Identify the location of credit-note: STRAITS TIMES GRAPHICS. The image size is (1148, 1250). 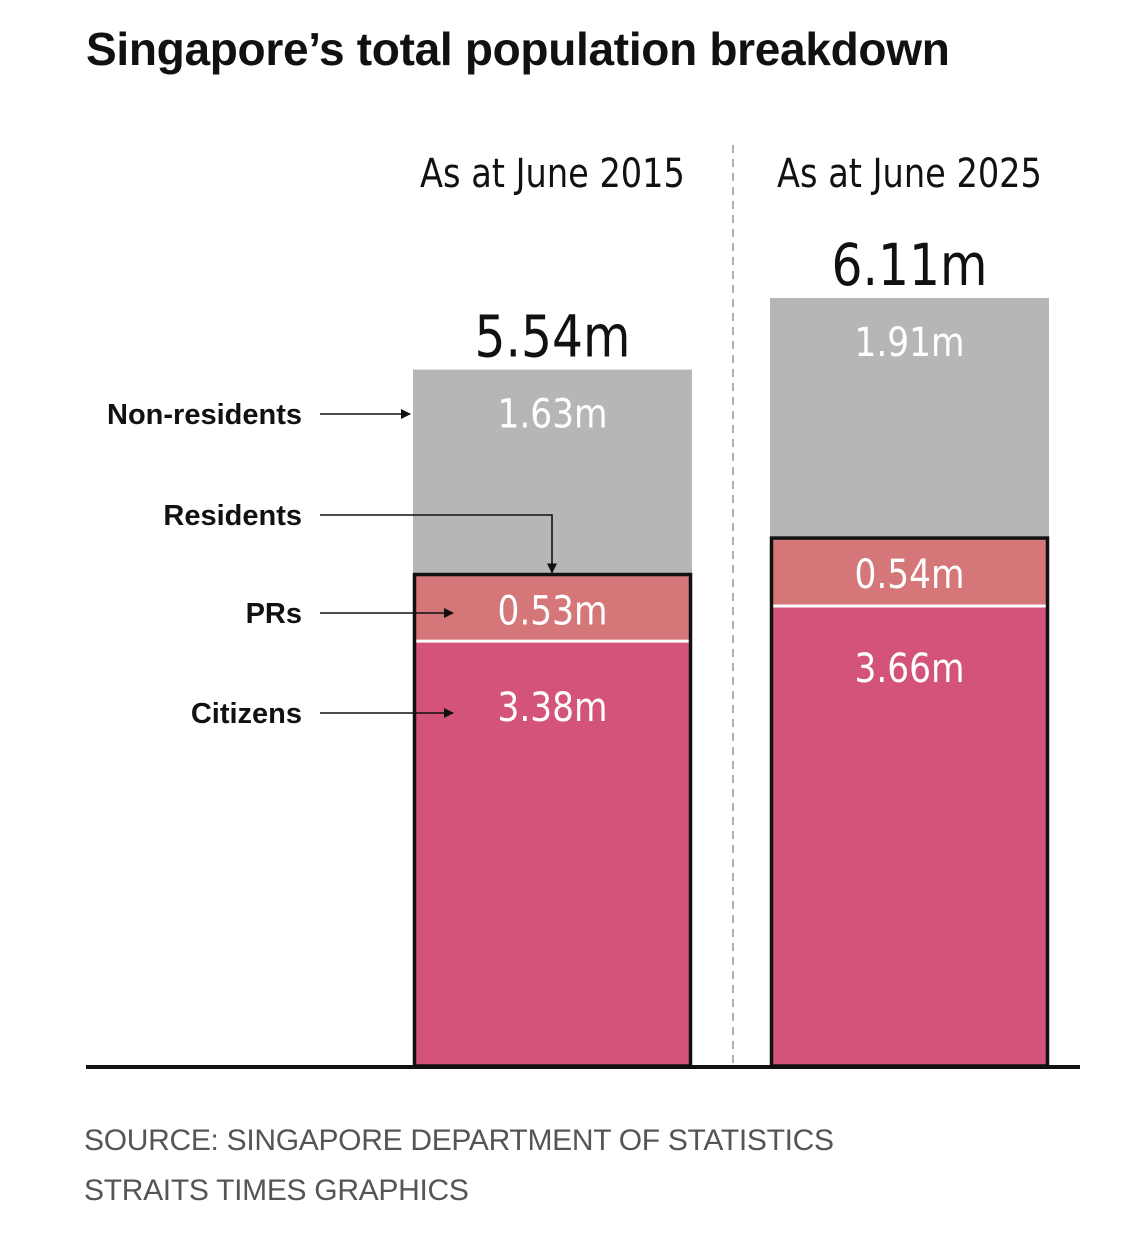
(276, 1190).